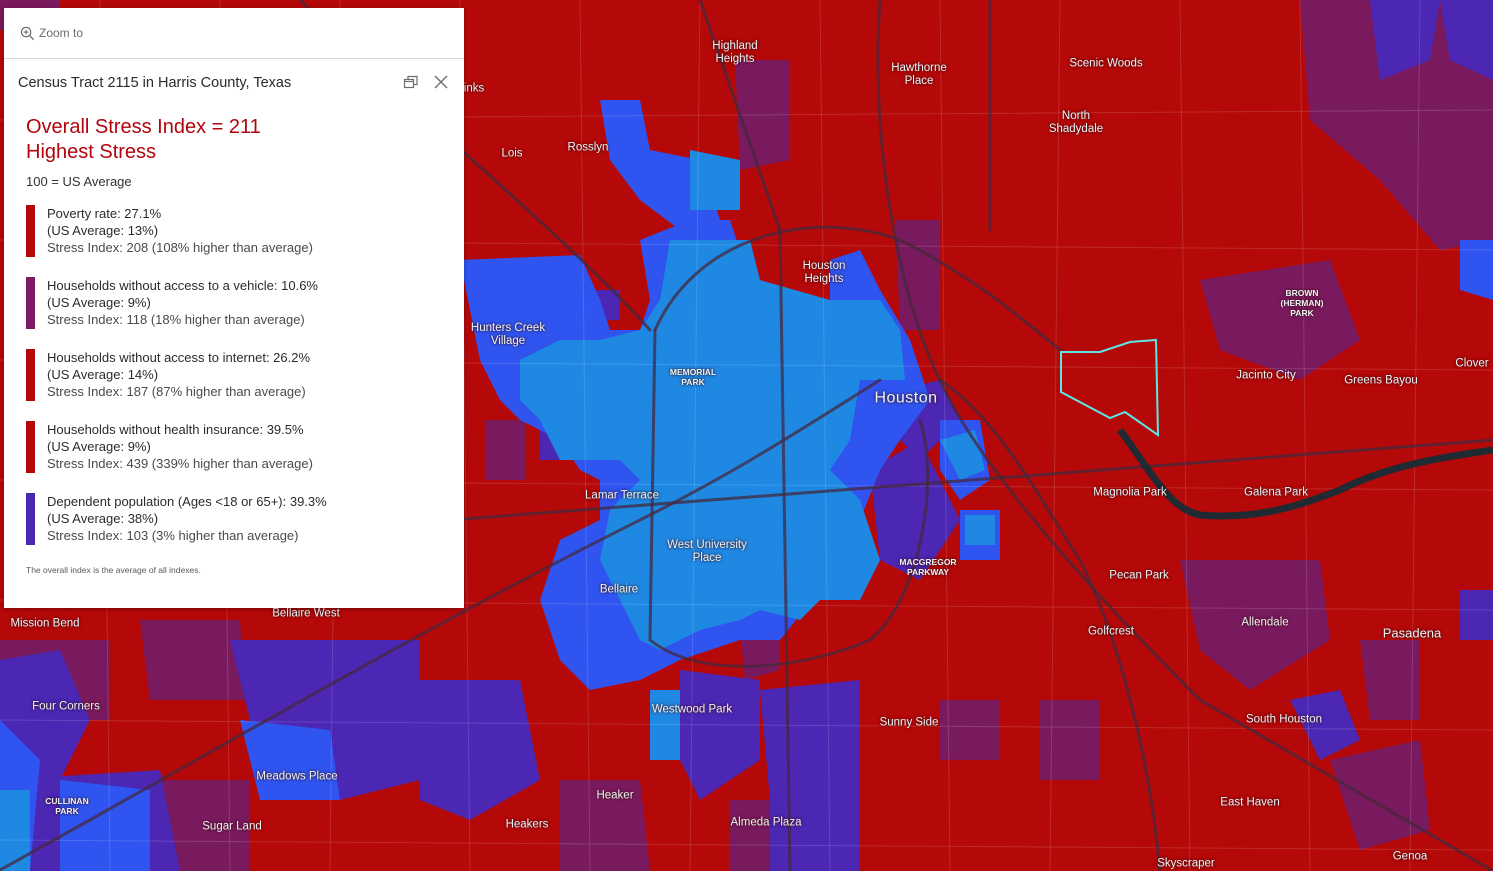 The height and width of the screenshot is (871, 1493). Describe the element at coordinates (1250, 802) in the screenshot. I see `place-label: East Haven` at that location.